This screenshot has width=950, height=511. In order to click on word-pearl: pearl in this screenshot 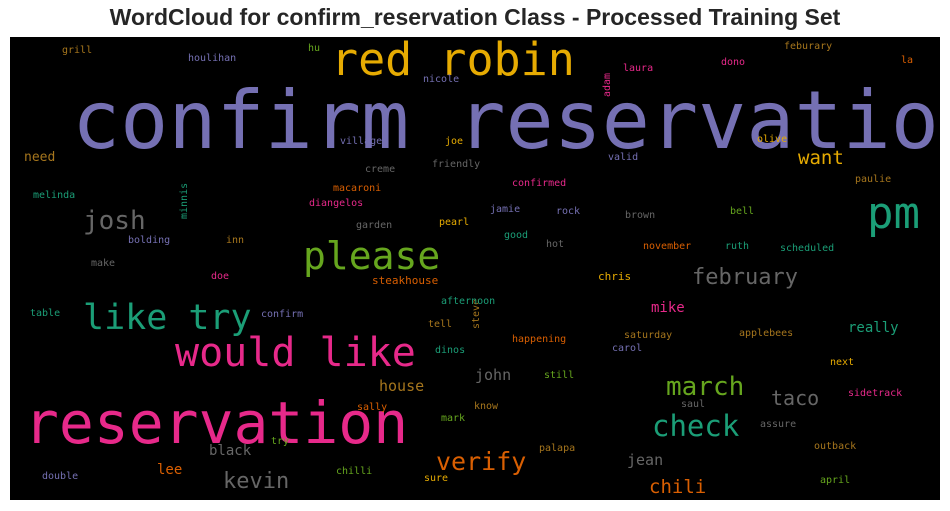, I will do `click(454, 222)`.